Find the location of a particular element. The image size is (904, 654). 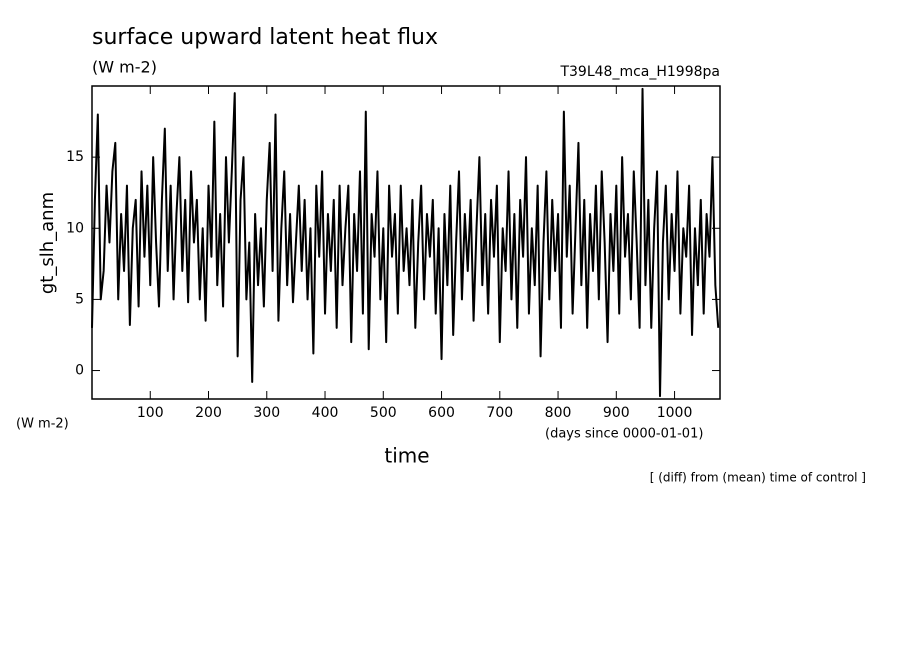

chart-title: surface upward latent heat flux is located at coordinates (265, 37).